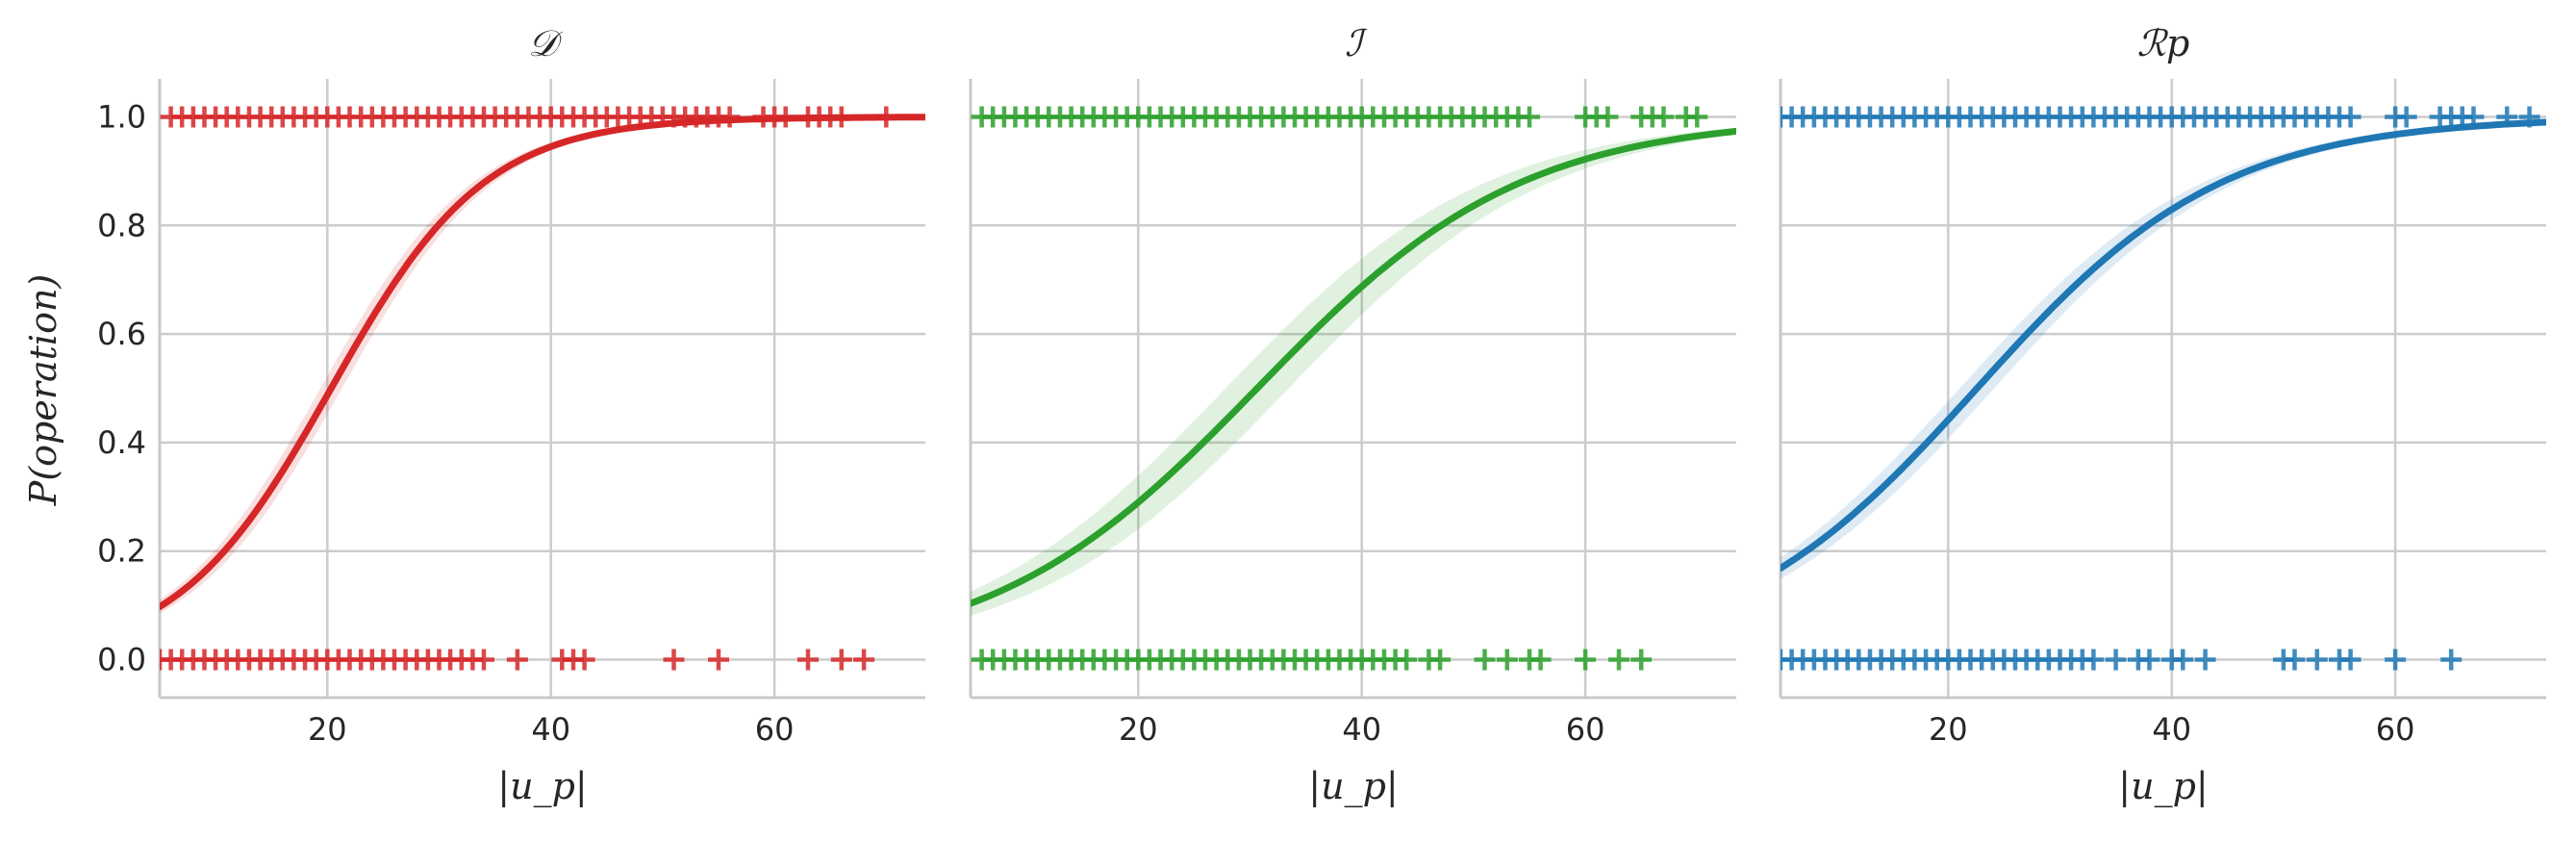  Describe the element at coordinates (546, 43) in the screenshot. I see `panel-title: 𝒟` at that location.